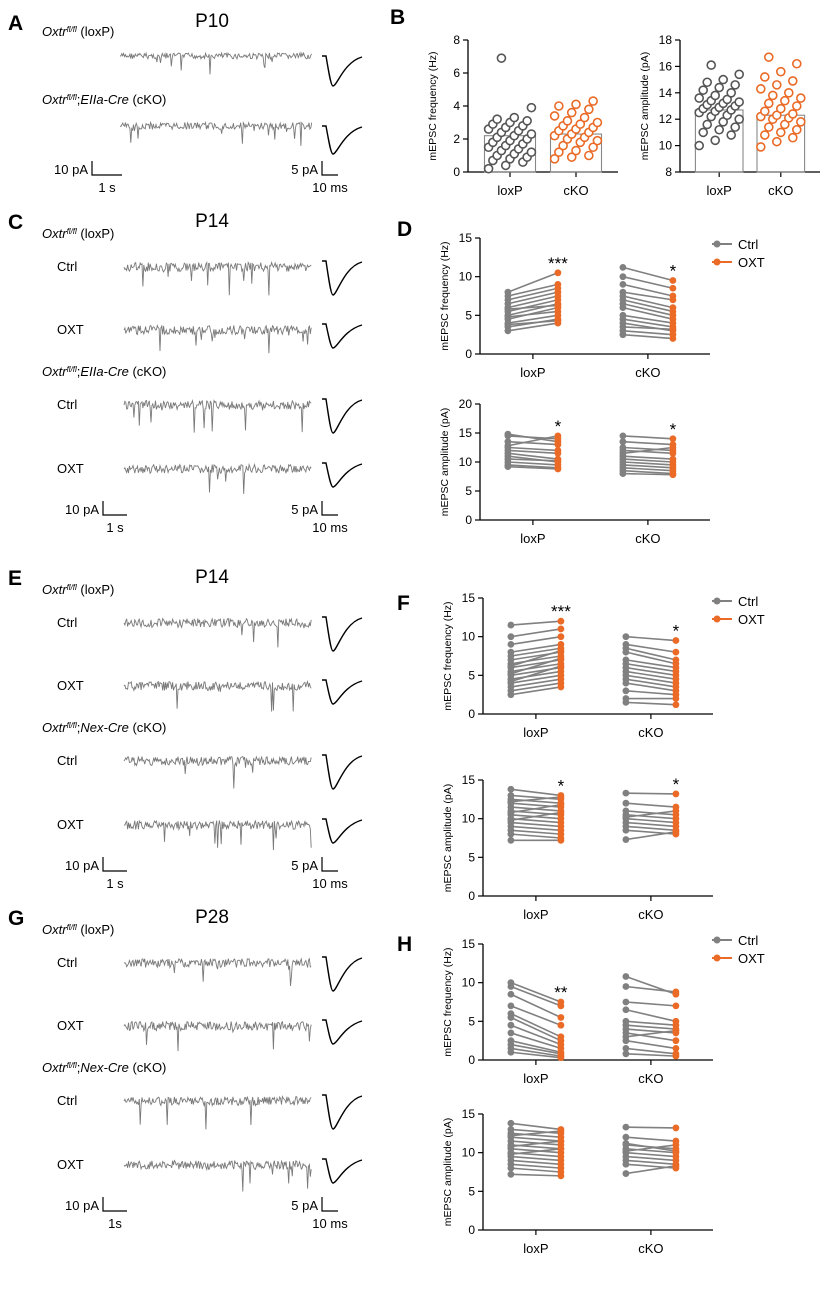 The width and height of the screenshot is (827, 1300). I want to click on H1-significance-0: **, so click(561, 992).